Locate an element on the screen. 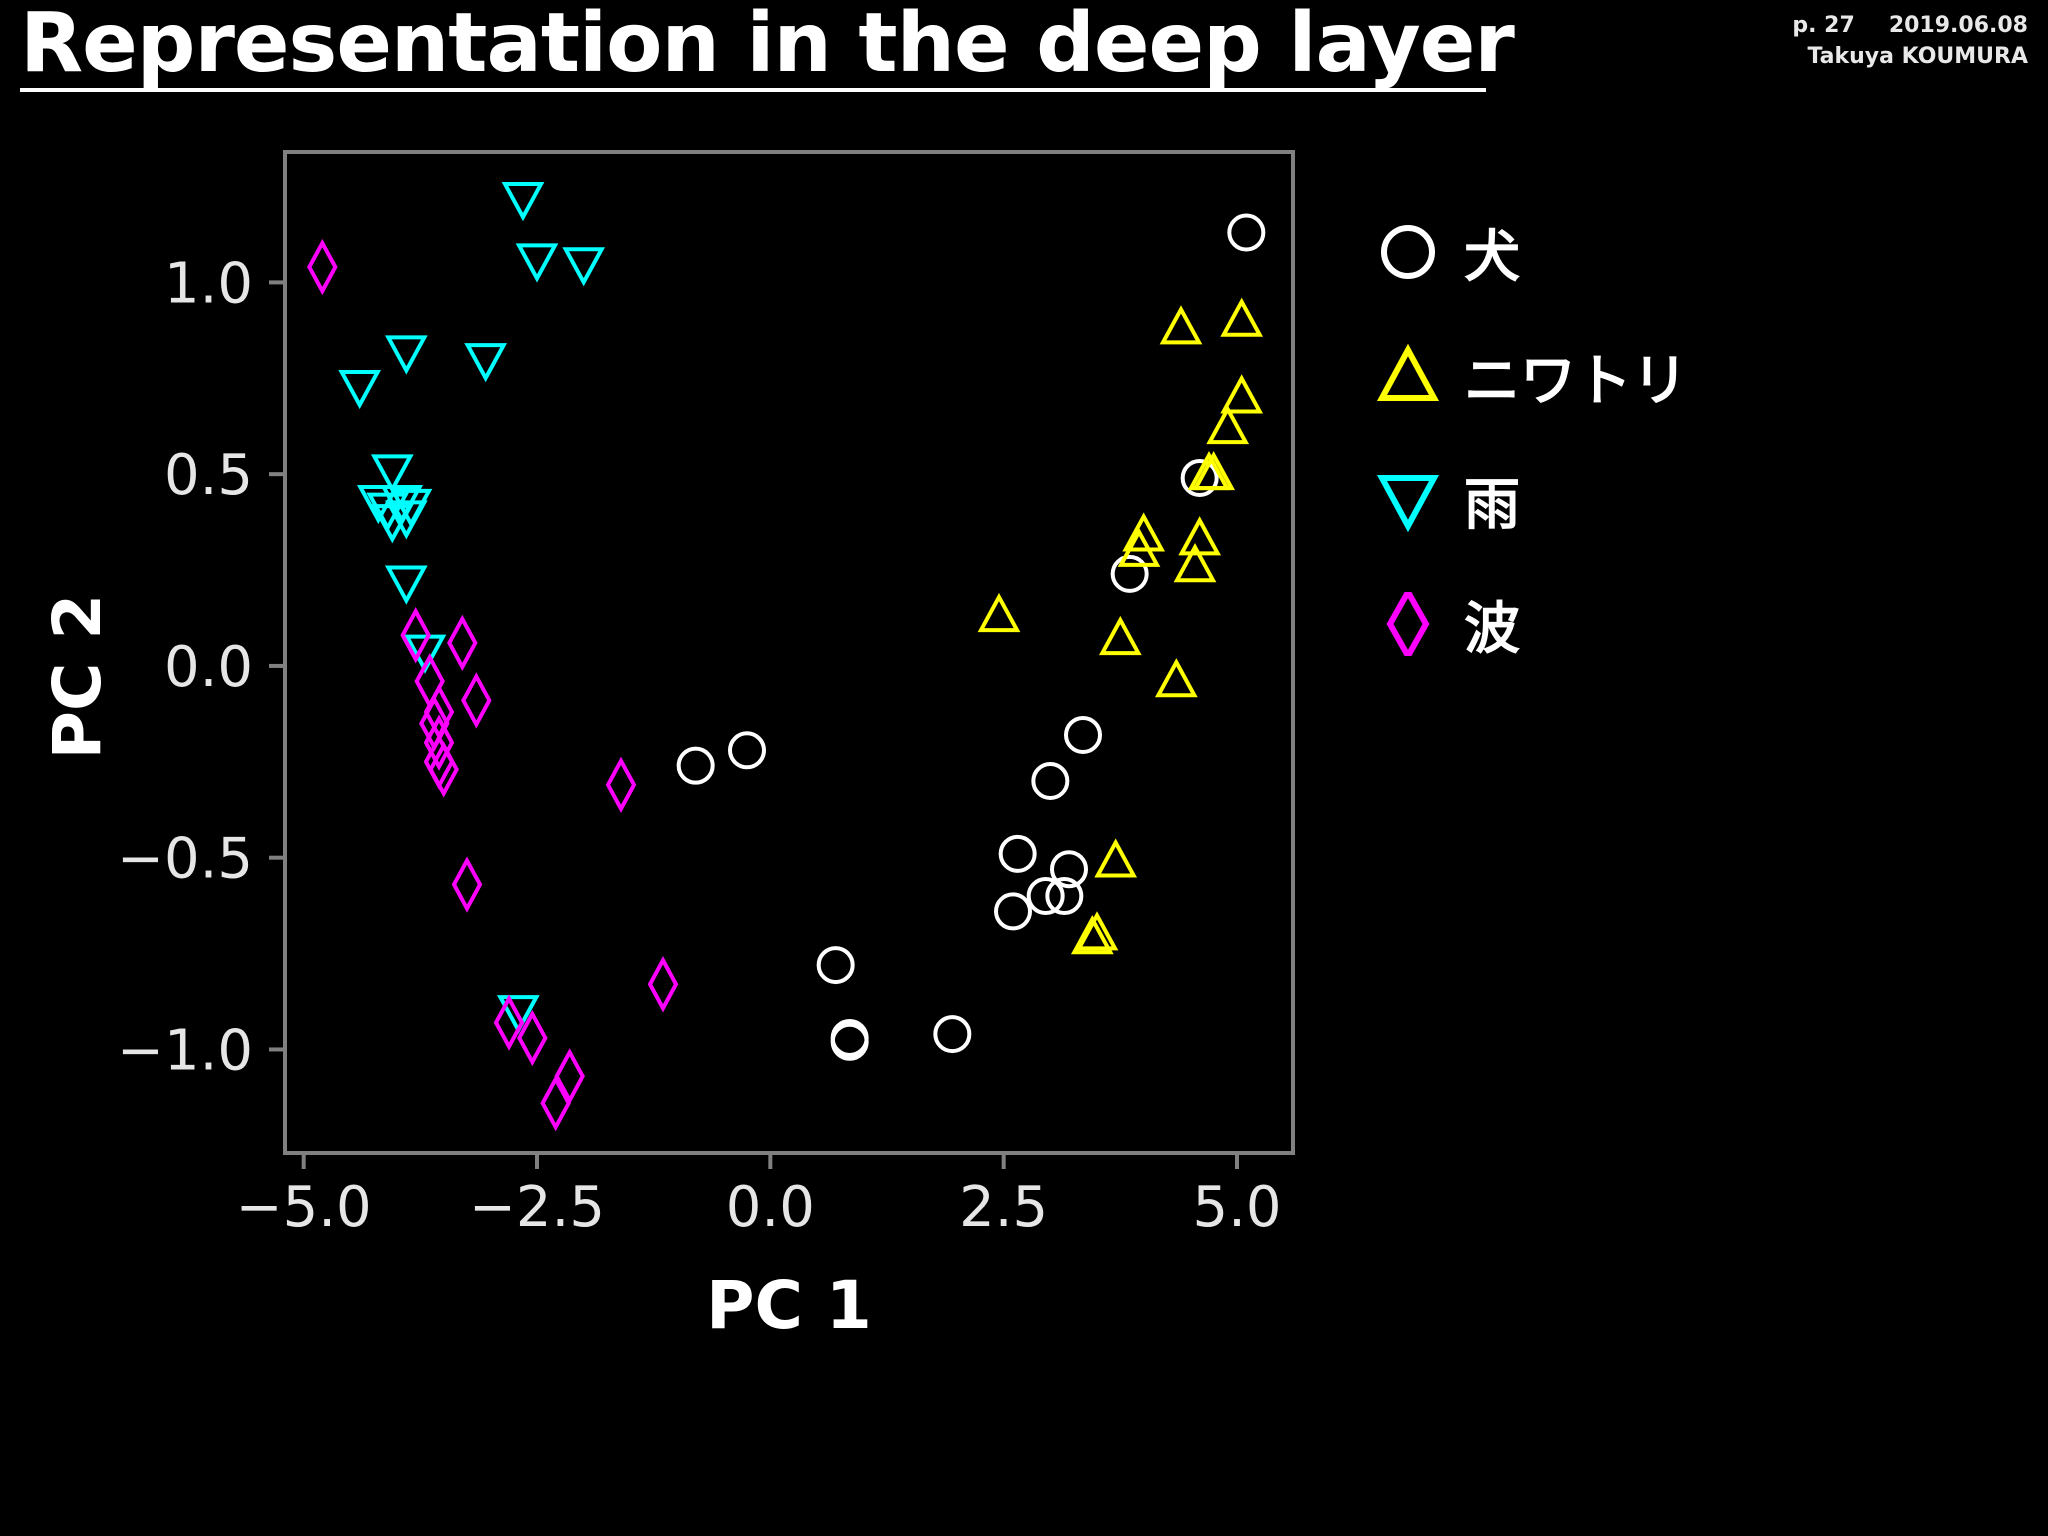 The width and height of the screenshot is (2048, 1536). slide-meta: p. 27 2019.06.08 Takuya KOUMURA is located at coordinates (1910, 41).